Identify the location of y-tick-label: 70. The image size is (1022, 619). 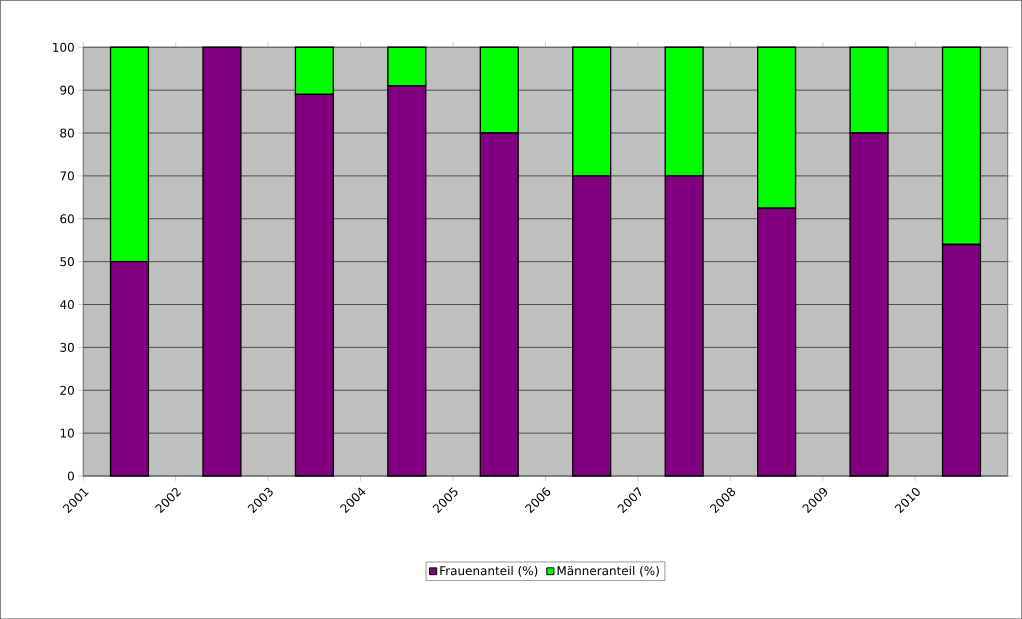
(67, 176).